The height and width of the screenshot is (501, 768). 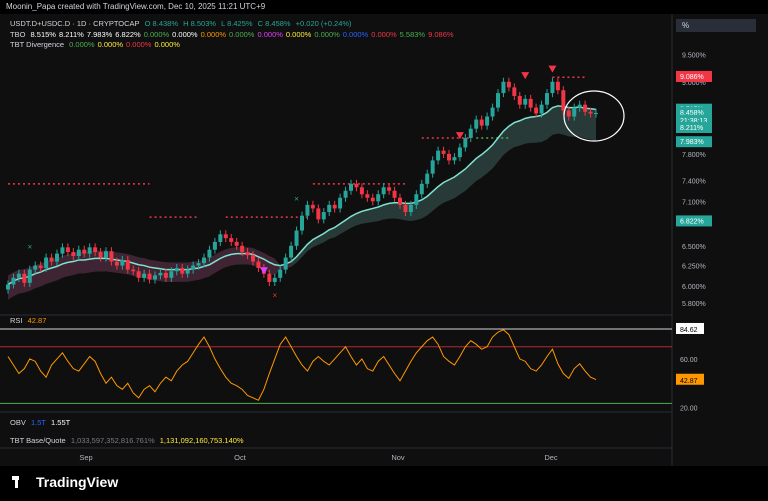 What do you see at coordinates (443, 186) in the screenshot?
I see `cloud-teal` at bounding box center [443, 186].